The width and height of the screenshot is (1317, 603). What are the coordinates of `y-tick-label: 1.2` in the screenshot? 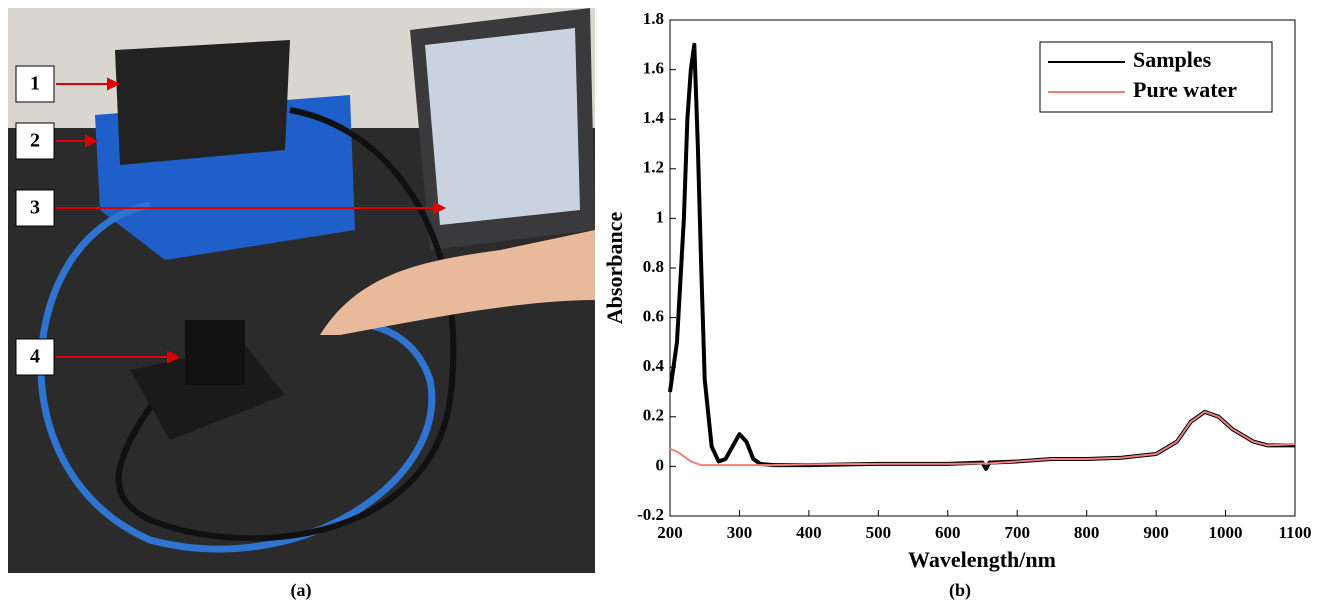 It's located at (653, 167).